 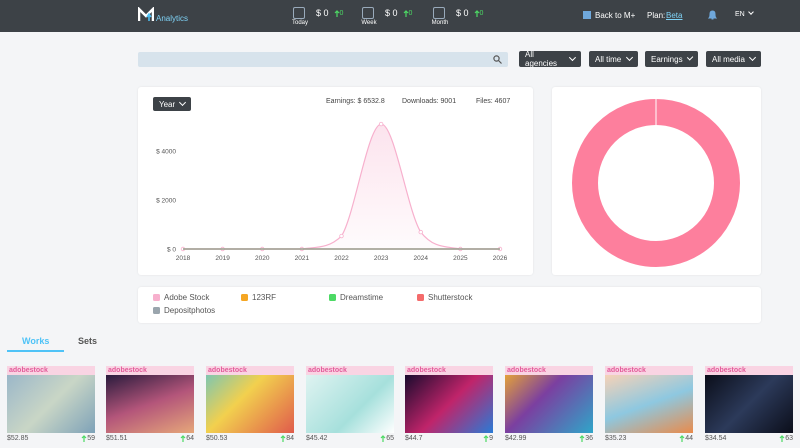 I want to click on filter-dropdown: All media, so click(x=733, y=59).